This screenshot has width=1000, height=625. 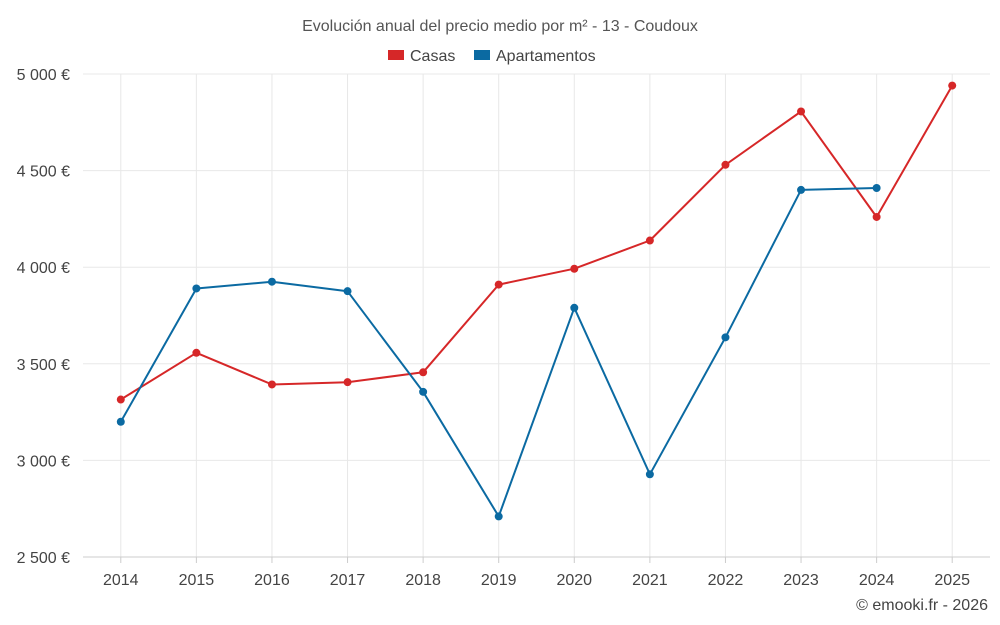 What do you see at coordinates (43, 75) in the screenshot?
I see `y-tick-label: 5 000 €` at bounding box center [43, 75].